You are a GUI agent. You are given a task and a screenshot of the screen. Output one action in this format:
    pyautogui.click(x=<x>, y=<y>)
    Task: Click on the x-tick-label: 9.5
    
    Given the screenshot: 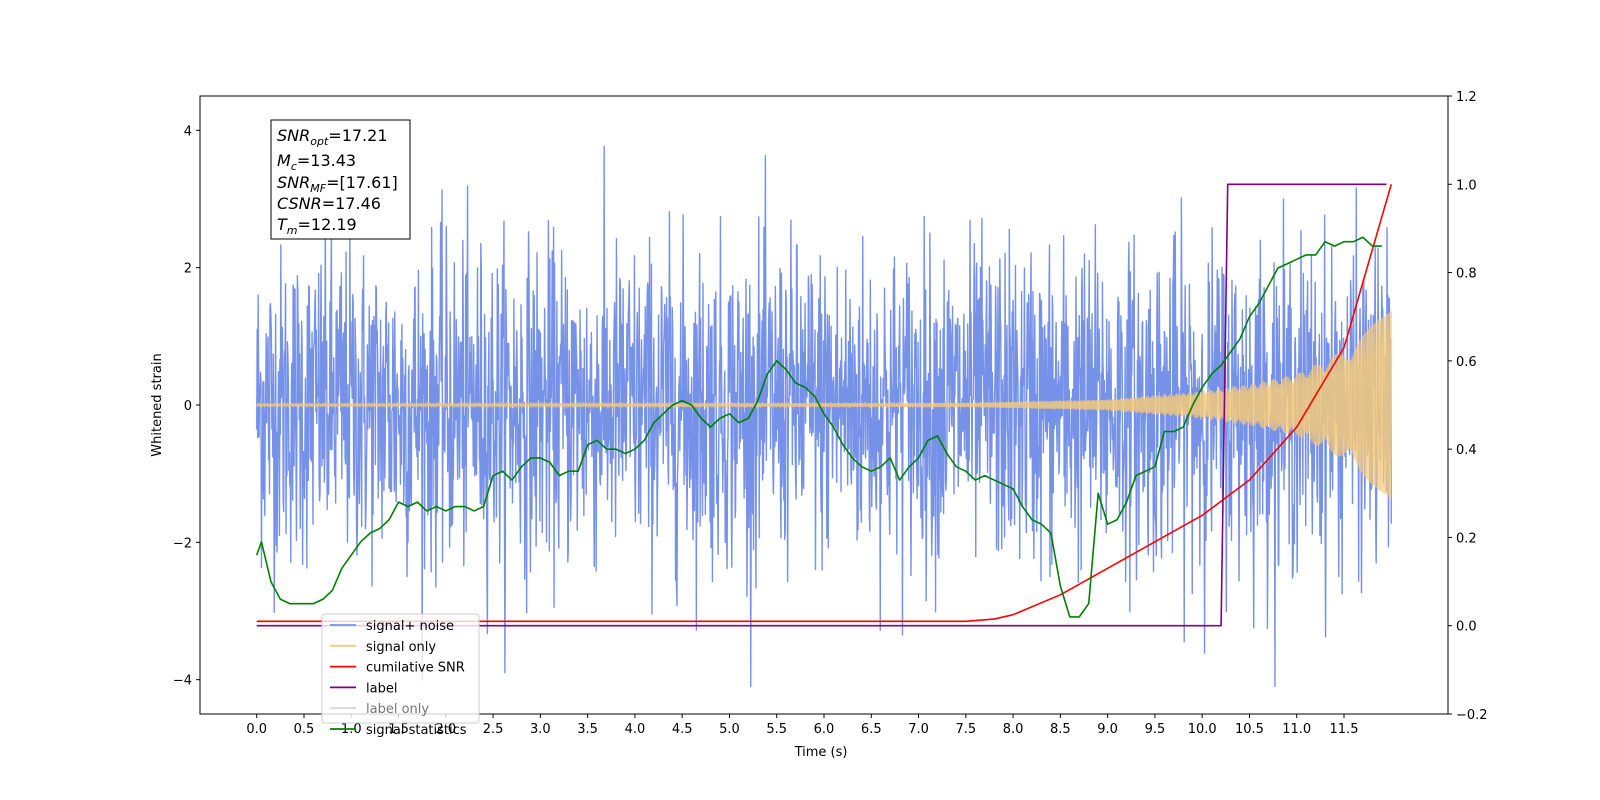 What is the action you would take?
    pyautogui.click(x=1155, y=729)
    